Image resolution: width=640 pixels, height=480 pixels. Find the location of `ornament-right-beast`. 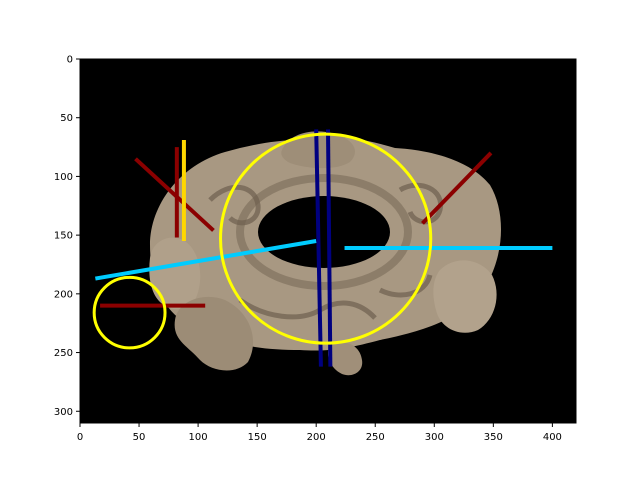

ornament-right-beast is located at coordinates (465, 296).